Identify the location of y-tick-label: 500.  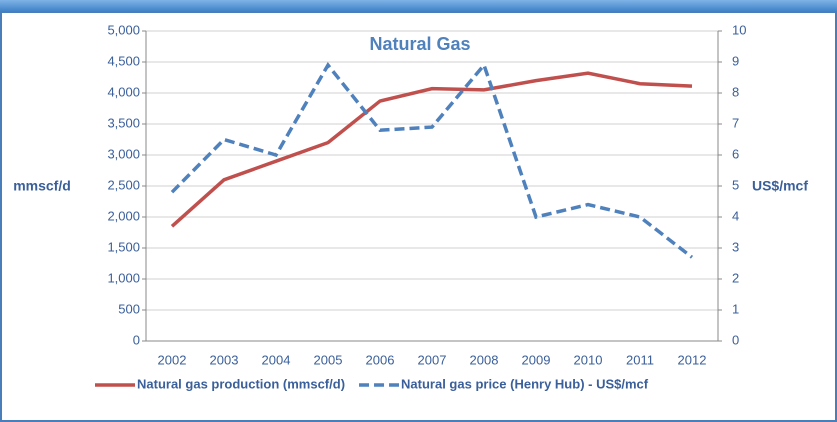
(129, 308).